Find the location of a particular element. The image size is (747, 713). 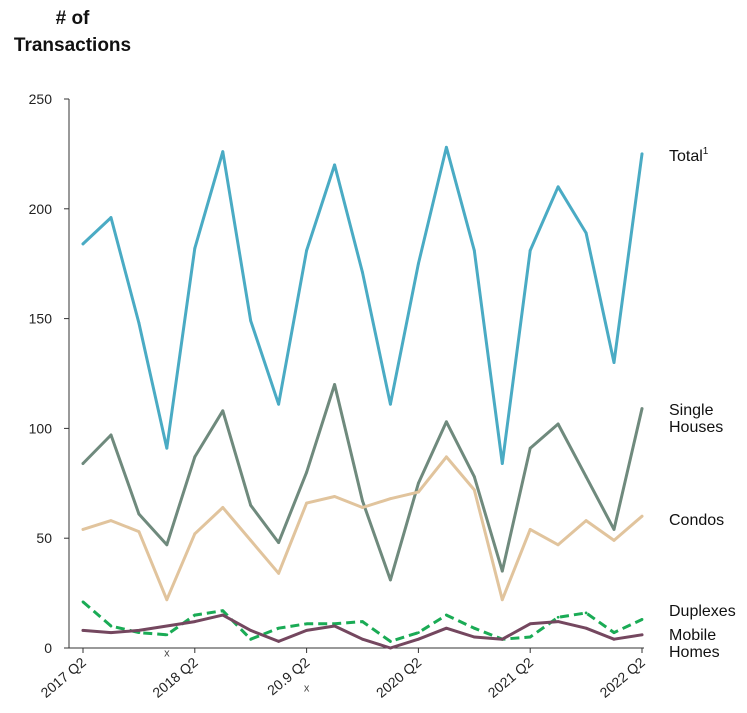

y-tick-label: 100 is located at coordinates (41, 428).